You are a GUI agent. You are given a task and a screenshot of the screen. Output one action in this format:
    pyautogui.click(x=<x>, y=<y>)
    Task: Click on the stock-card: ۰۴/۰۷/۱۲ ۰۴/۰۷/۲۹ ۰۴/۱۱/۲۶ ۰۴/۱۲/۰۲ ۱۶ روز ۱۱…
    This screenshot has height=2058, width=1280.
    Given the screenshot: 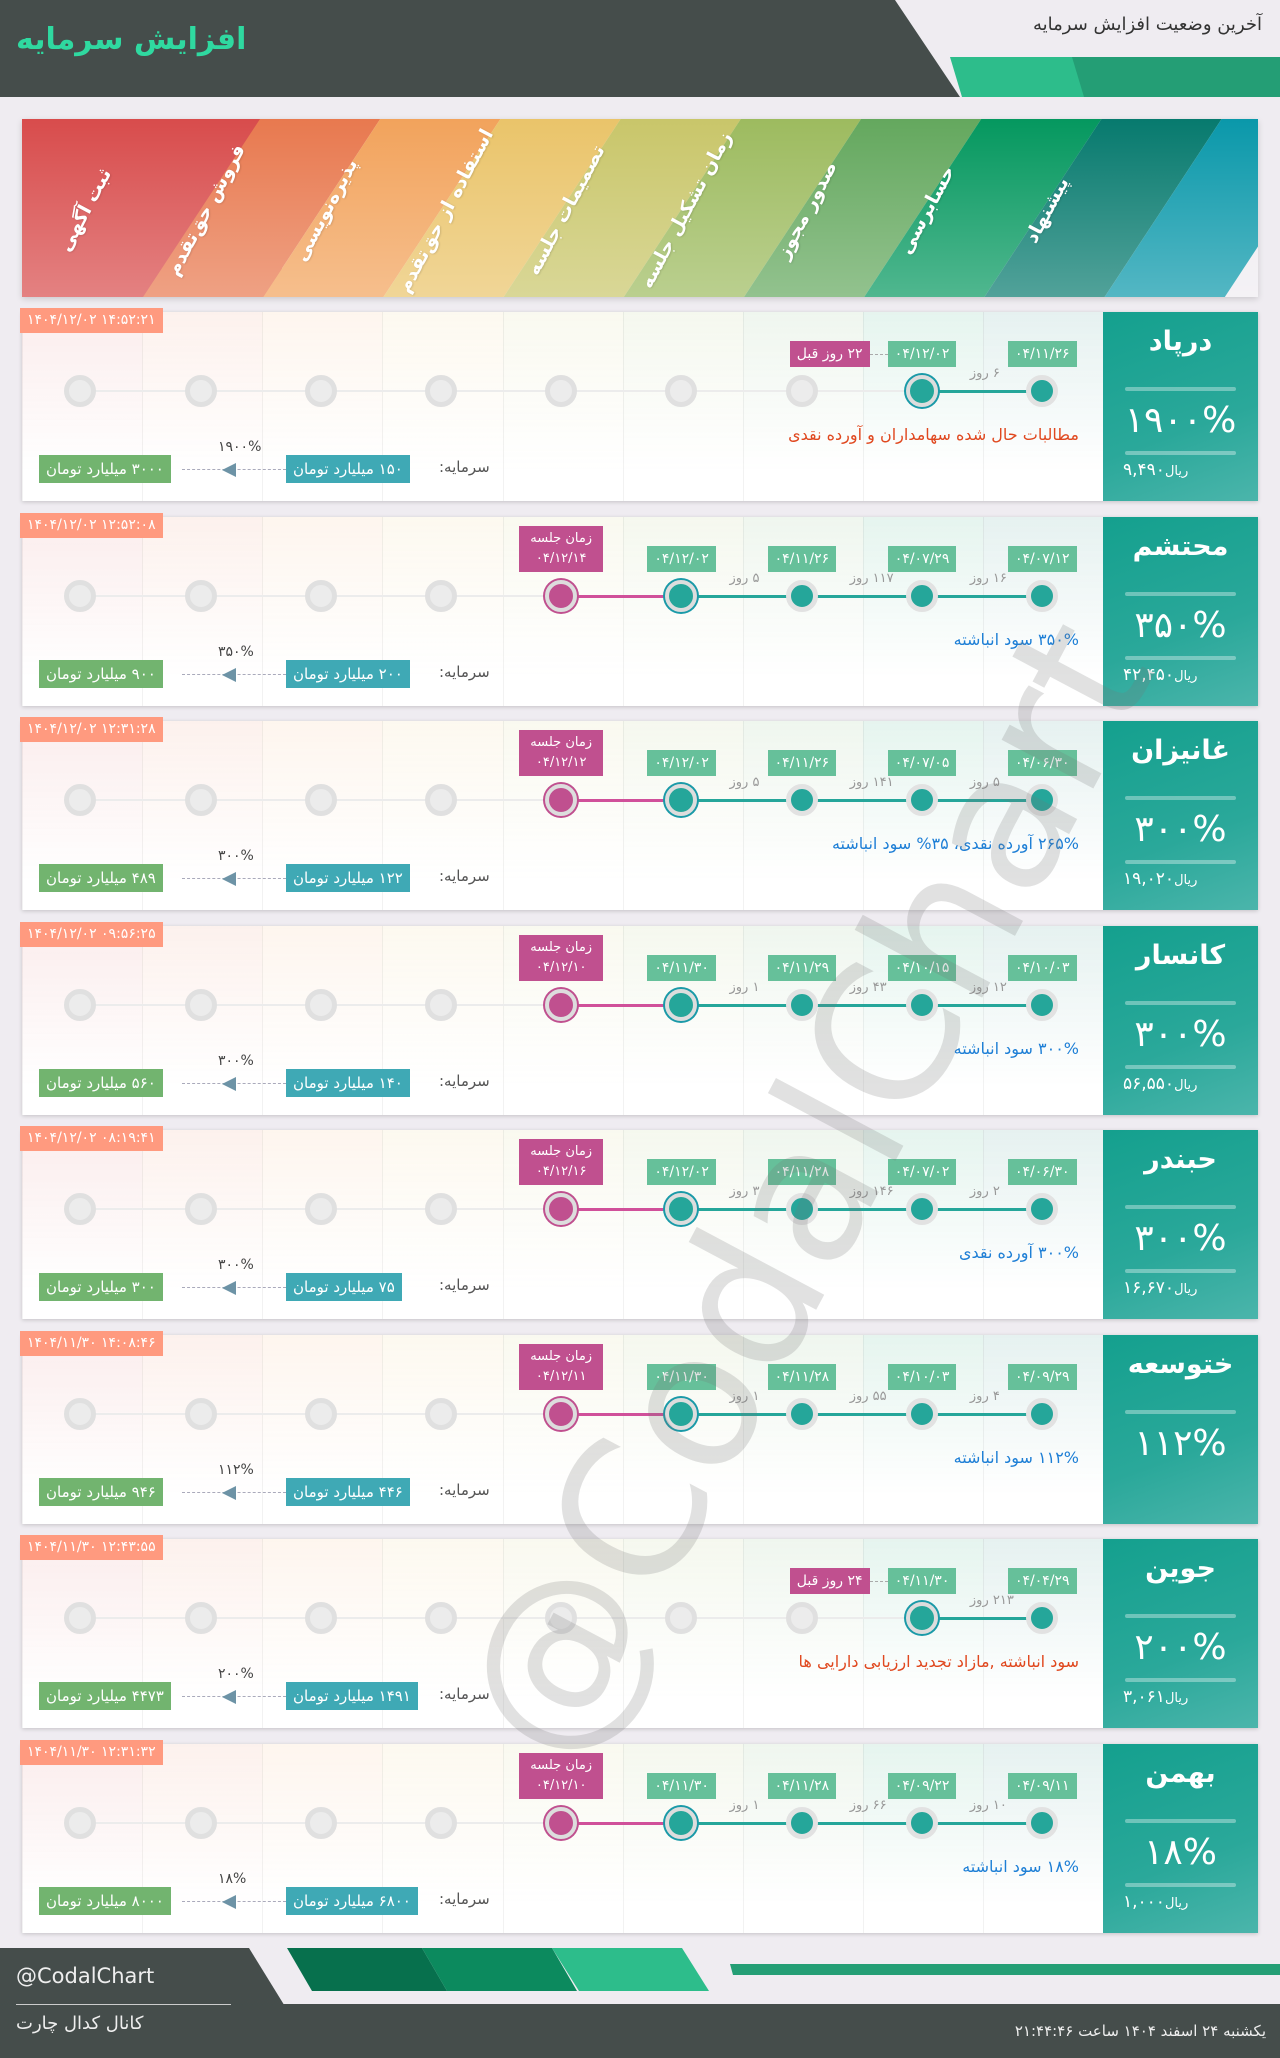 What is the action you would take?
    pyautogui.click(x=639, y=609)
    